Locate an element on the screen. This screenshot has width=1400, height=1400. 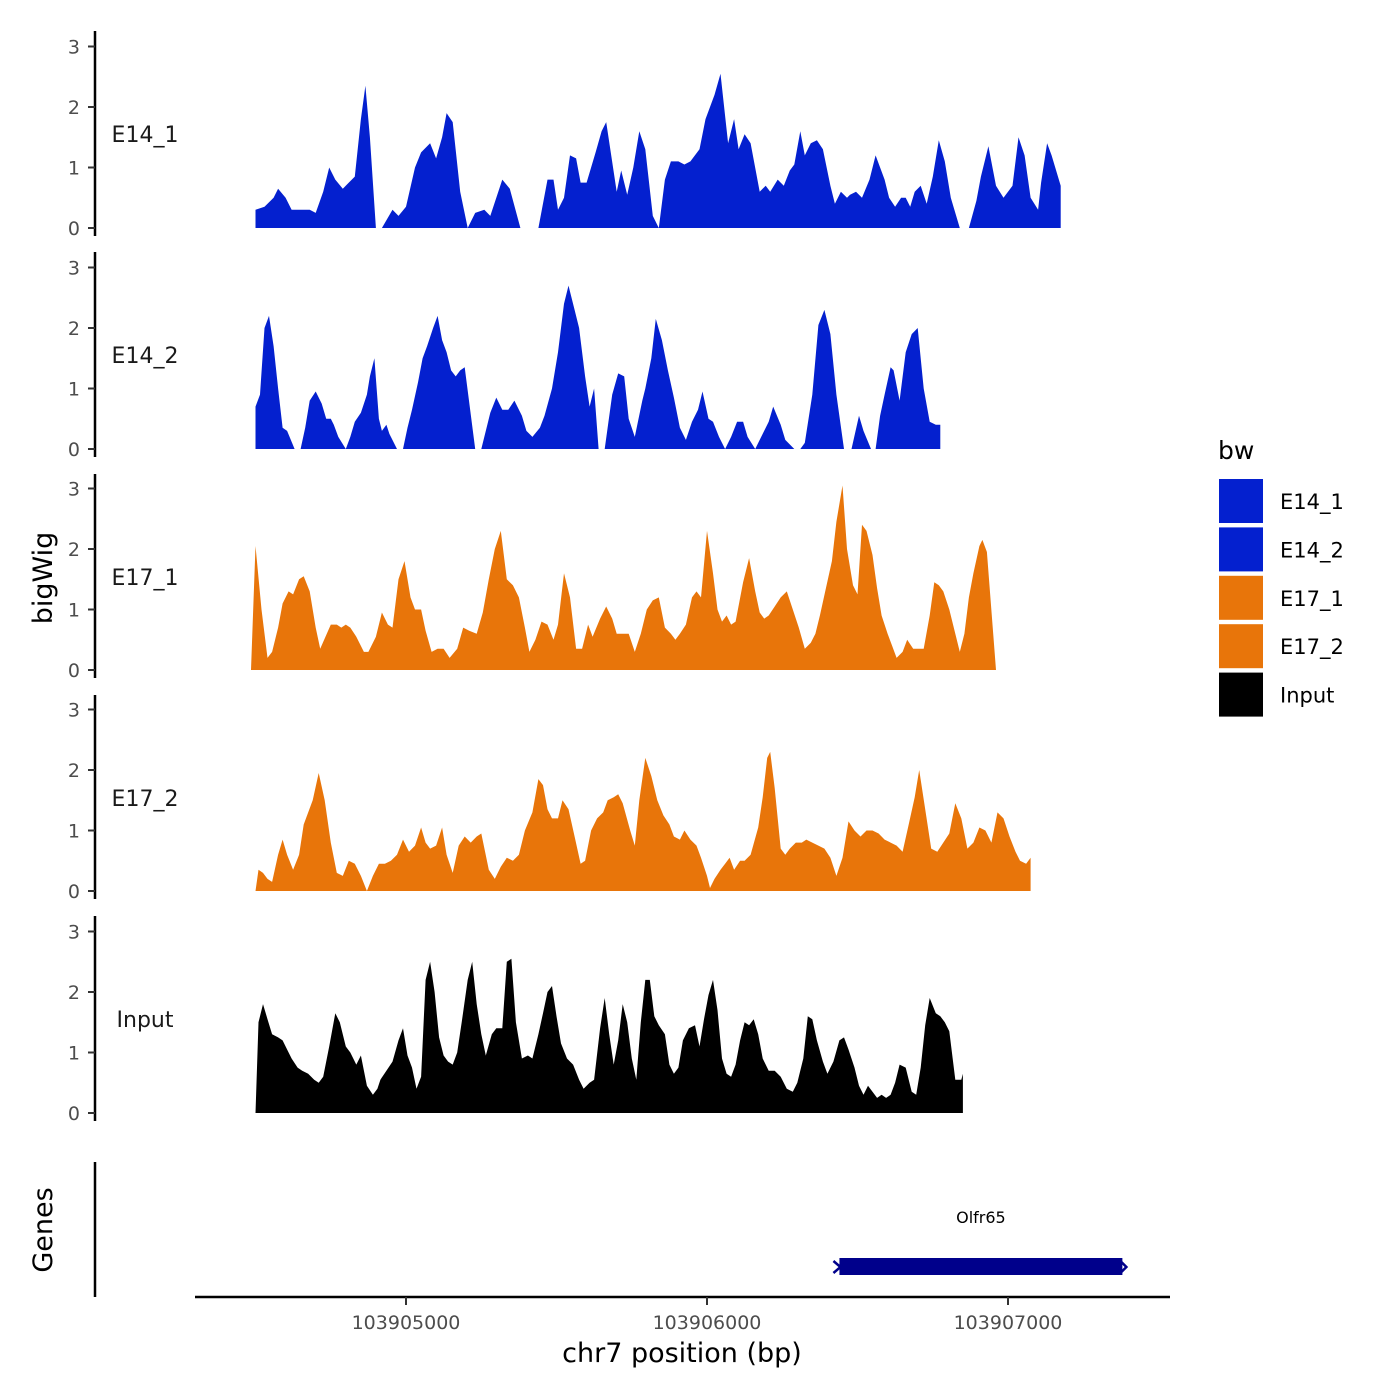
track-label: Input is located at coordinates (145, 1020).